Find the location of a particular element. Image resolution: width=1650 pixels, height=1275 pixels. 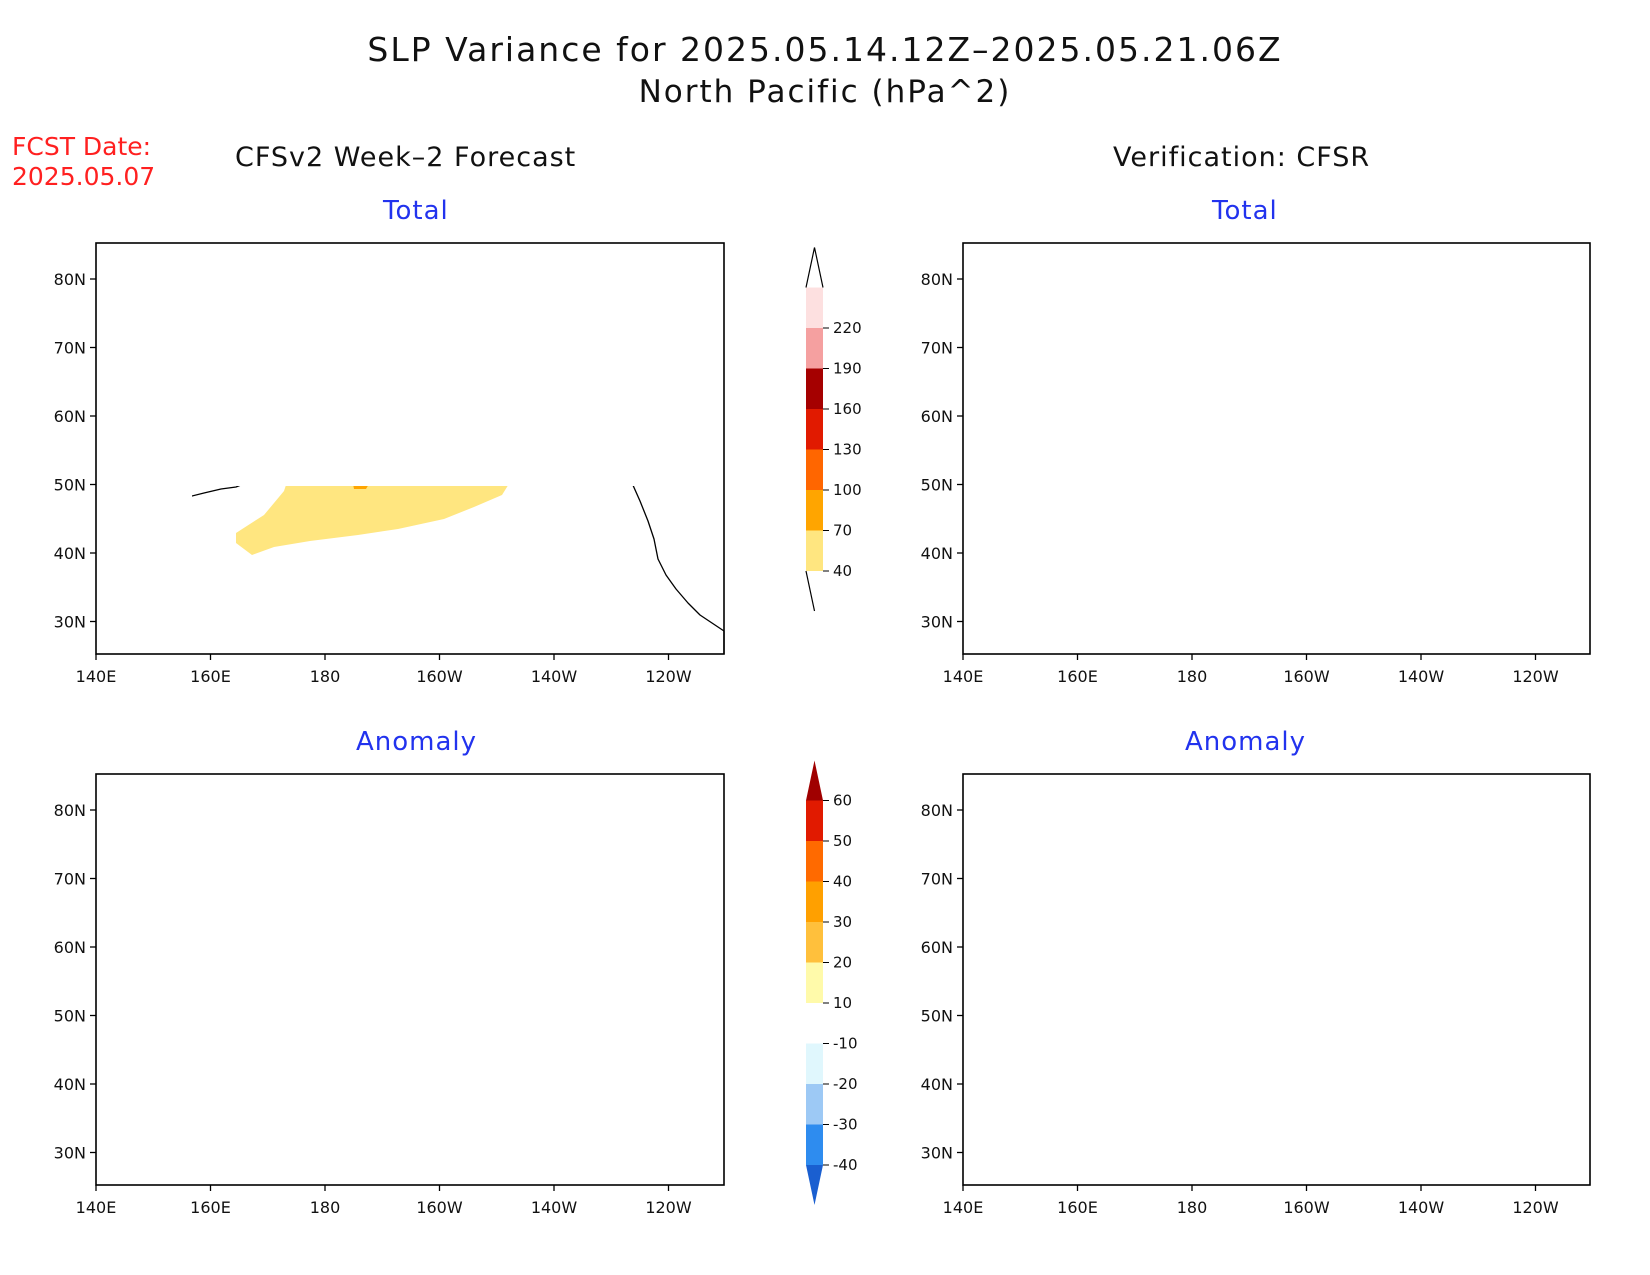

verification-total-lat-label: 30N is located at coordinates (937, 622).